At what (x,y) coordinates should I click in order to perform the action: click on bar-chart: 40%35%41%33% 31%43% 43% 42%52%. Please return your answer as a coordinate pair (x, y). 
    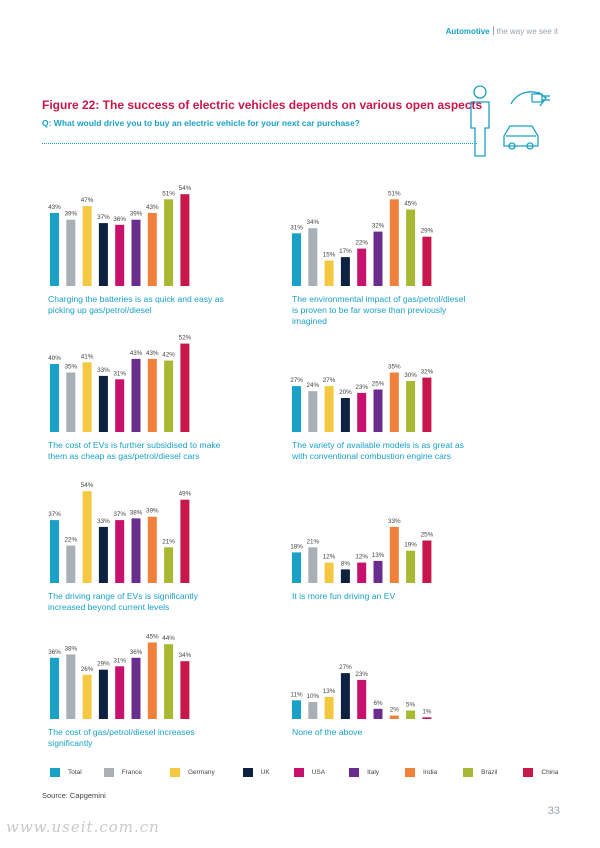
    Looking at the image, I should click on (120, 383).